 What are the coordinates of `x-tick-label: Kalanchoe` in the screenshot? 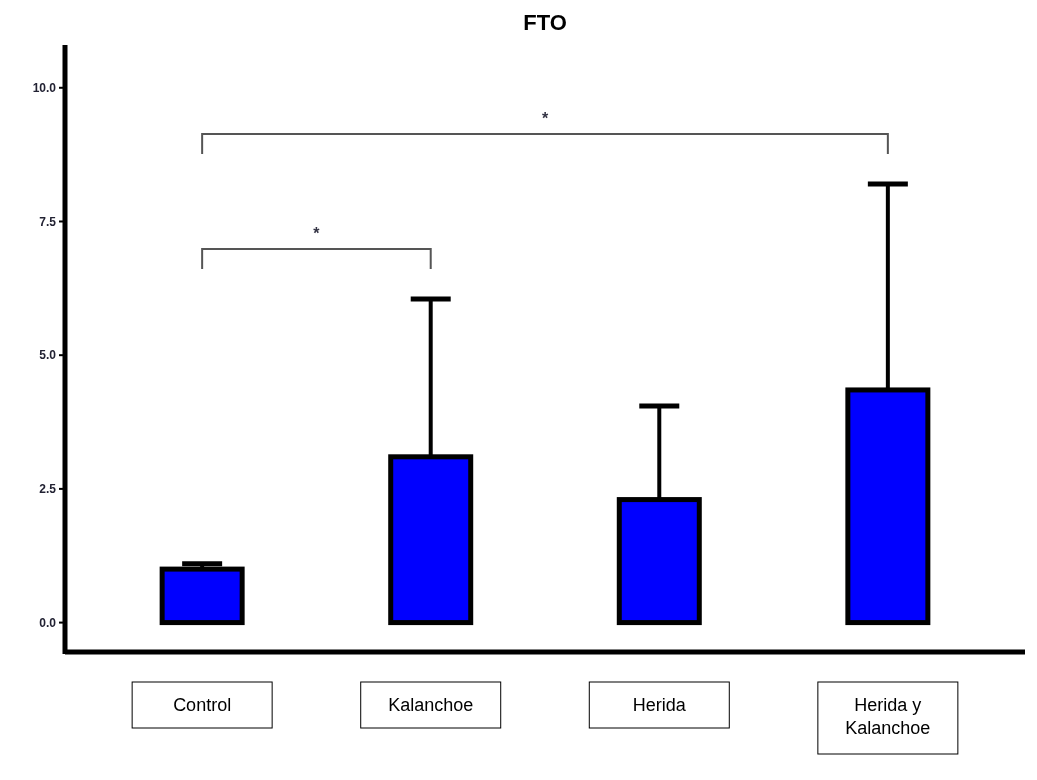 It's located at (431, 704).